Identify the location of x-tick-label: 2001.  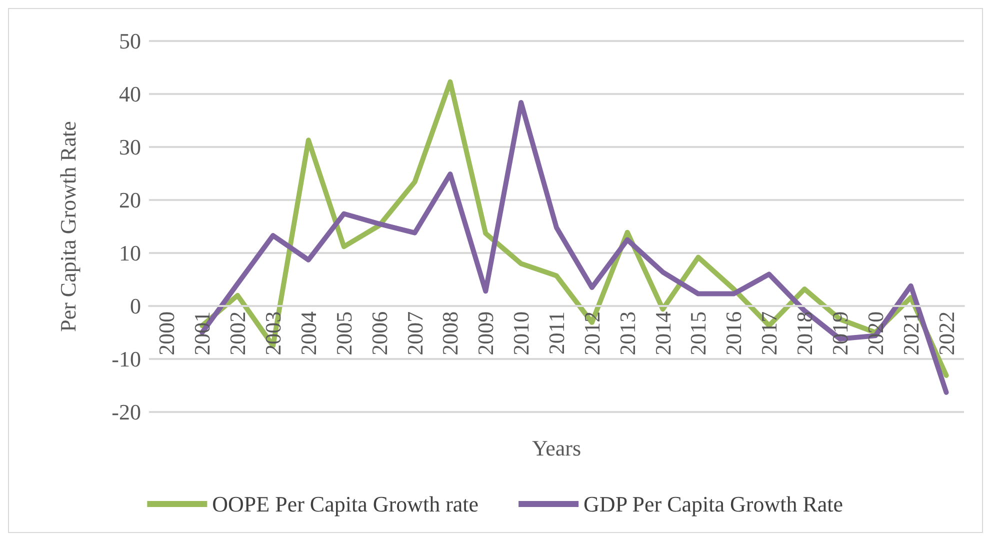
(202, 333).